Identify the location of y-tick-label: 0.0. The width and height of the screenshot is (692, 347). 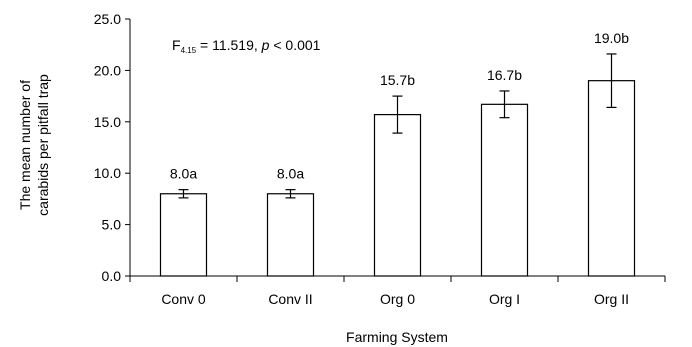
(112, 276).